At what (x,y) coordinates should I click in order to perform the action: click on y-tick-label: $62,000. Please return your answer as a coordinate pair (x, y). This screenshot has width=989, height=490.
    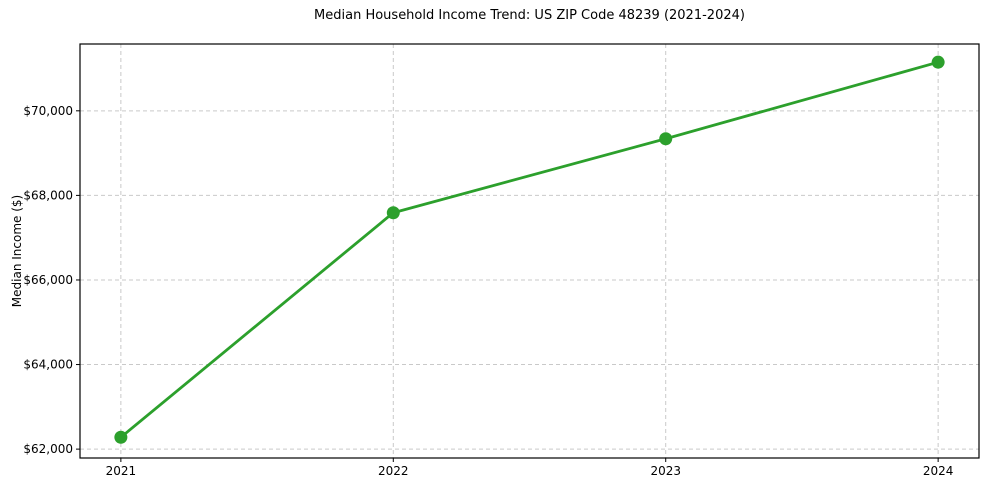
    Looking at the image, I should click on (48, 449).